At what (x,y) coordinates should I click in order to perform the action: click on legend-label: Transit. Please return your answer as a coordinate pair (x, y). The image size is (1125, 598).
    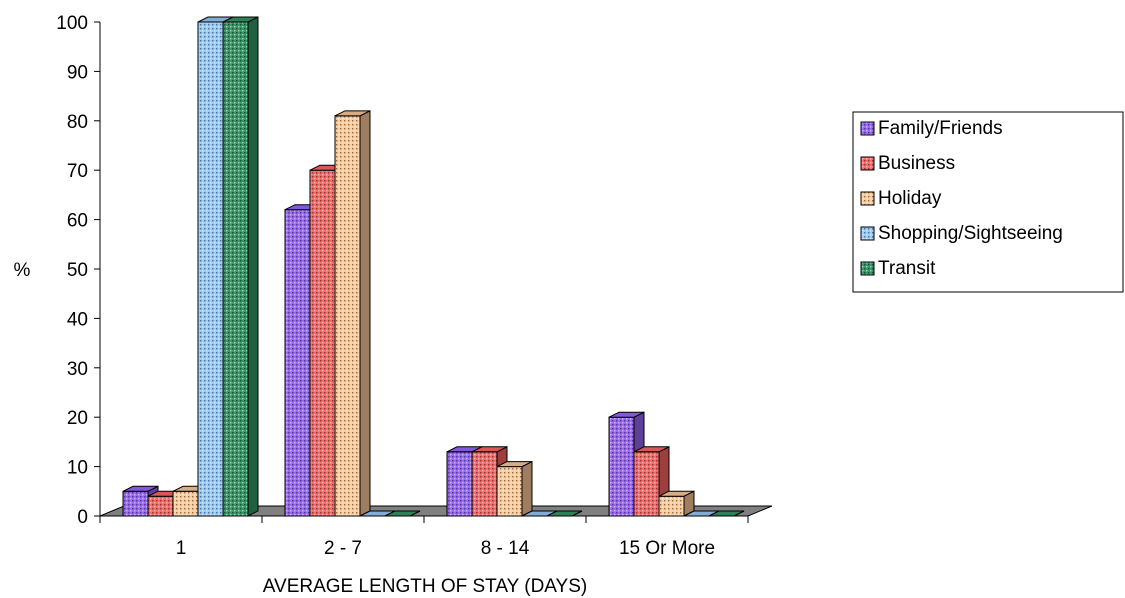
    Looking at the image, I should click on (907, 268).